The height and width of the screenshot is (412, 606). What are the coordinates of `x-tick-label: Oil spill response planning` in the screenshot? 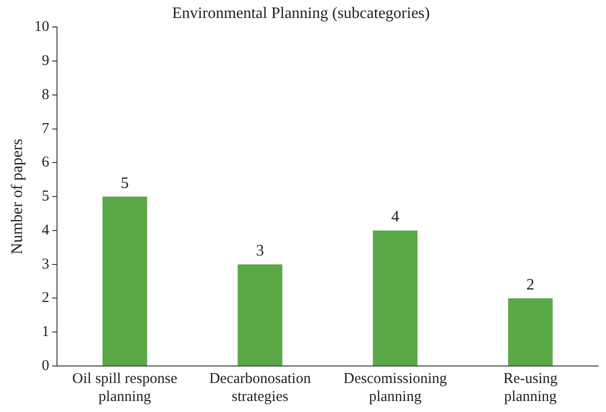 It's located at (125, 387).